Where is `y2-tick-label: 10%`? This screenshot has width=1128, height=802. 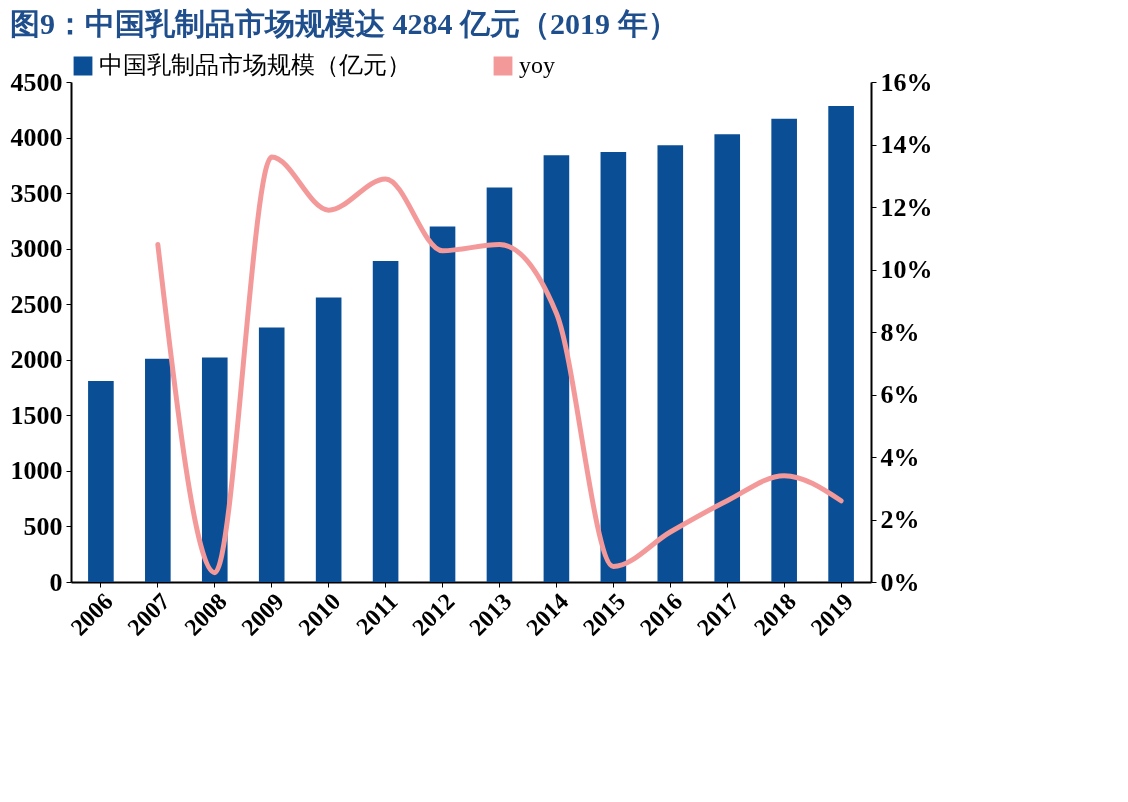 y2-tick-label: 10% is located at coordinates (906, 269).